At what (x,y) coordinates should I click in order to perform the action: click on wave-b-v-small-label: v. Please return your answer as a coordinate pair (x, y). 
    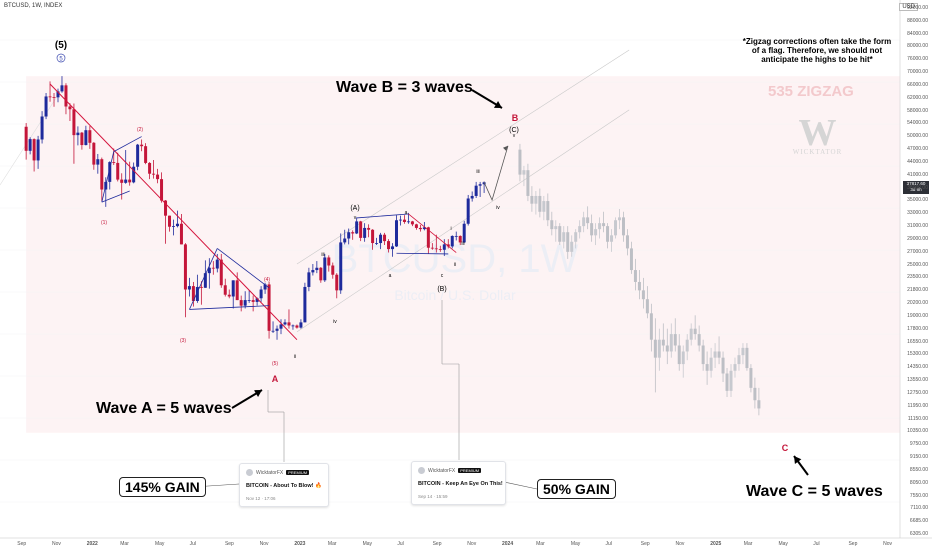
    Looking at the image, I should click on (514, 136).